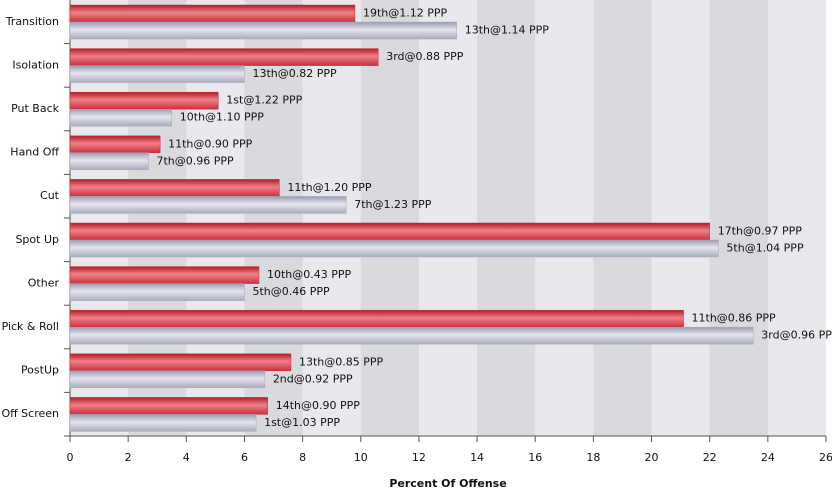 The image size is (832, 491). What do you see at coordinates (50, 195) in the screenshot?
I see `y-tick-label: Cut` at bounding box center [50, 195].